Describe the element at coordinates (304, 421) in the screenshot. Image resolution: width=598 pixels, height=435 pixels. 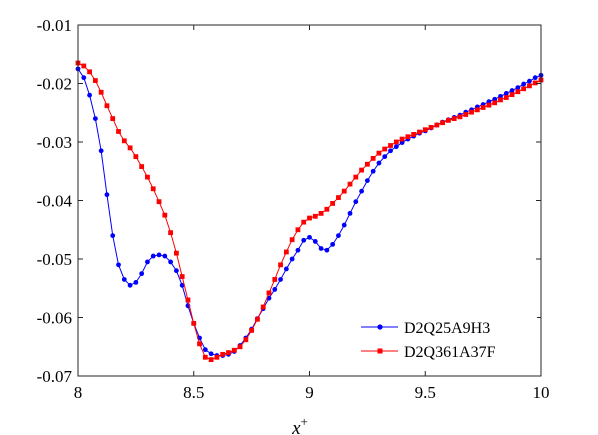
I see `x-axis-label-superscript: +` at that location.